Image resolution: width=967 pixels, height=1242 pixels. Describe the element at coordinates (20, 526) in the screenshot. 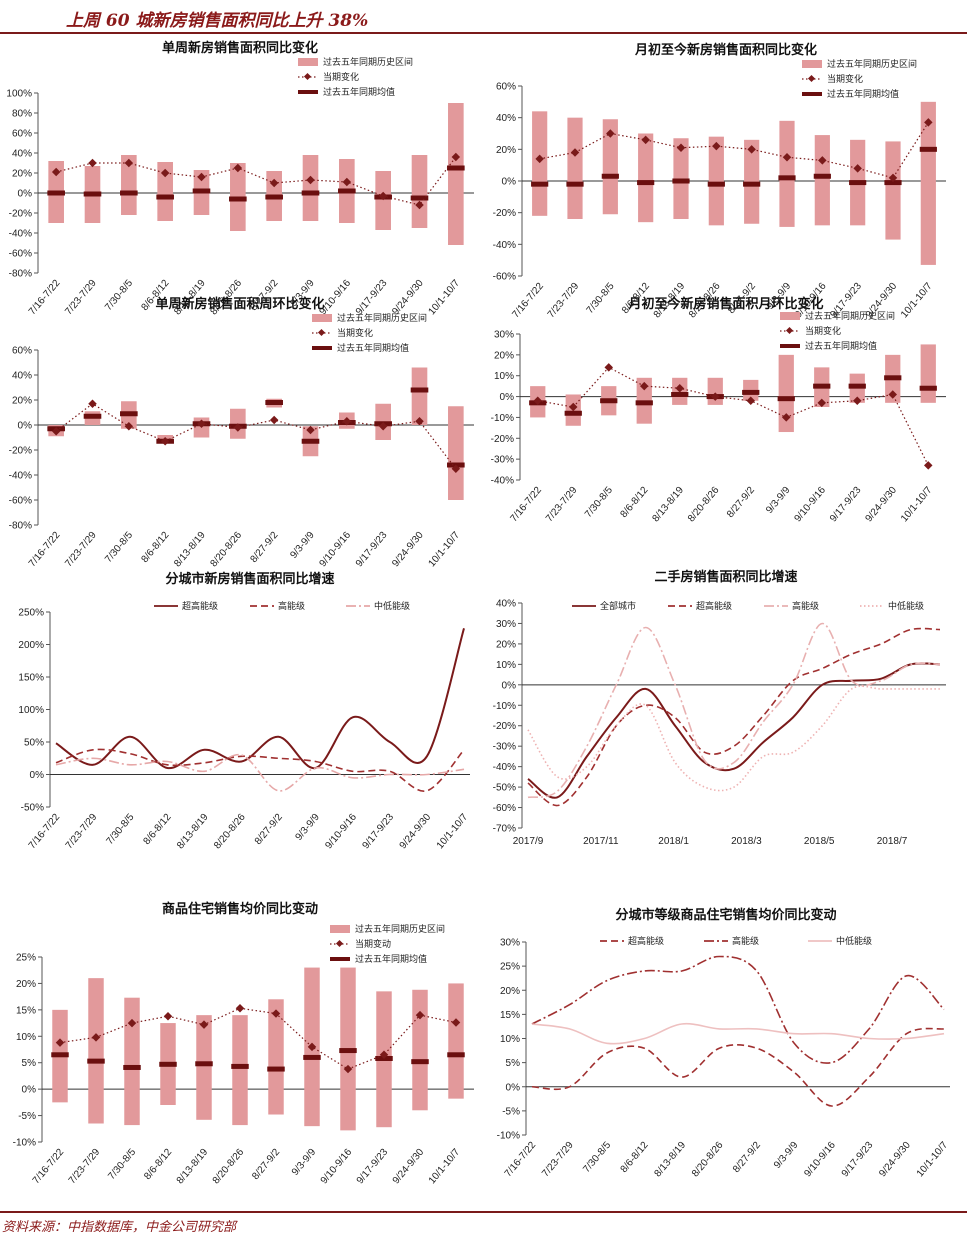

I see `y-tick-label: -80%` at that location.